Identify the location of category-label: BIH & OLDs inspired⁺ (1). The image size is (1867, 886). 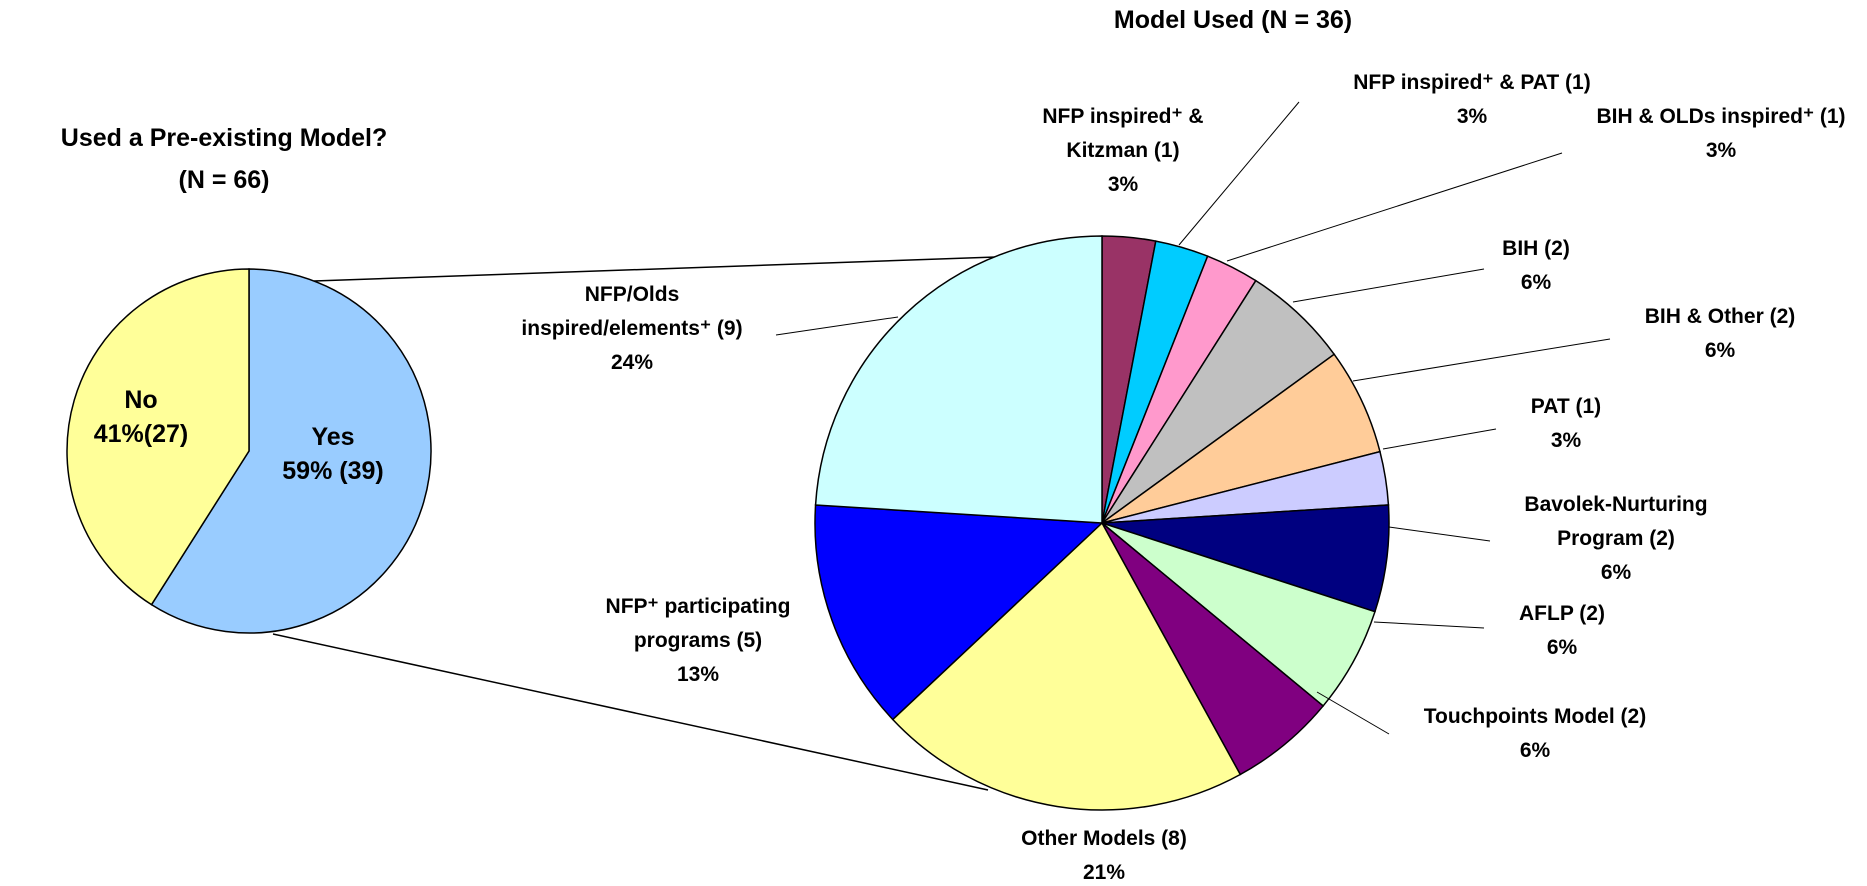
(1721, 116).